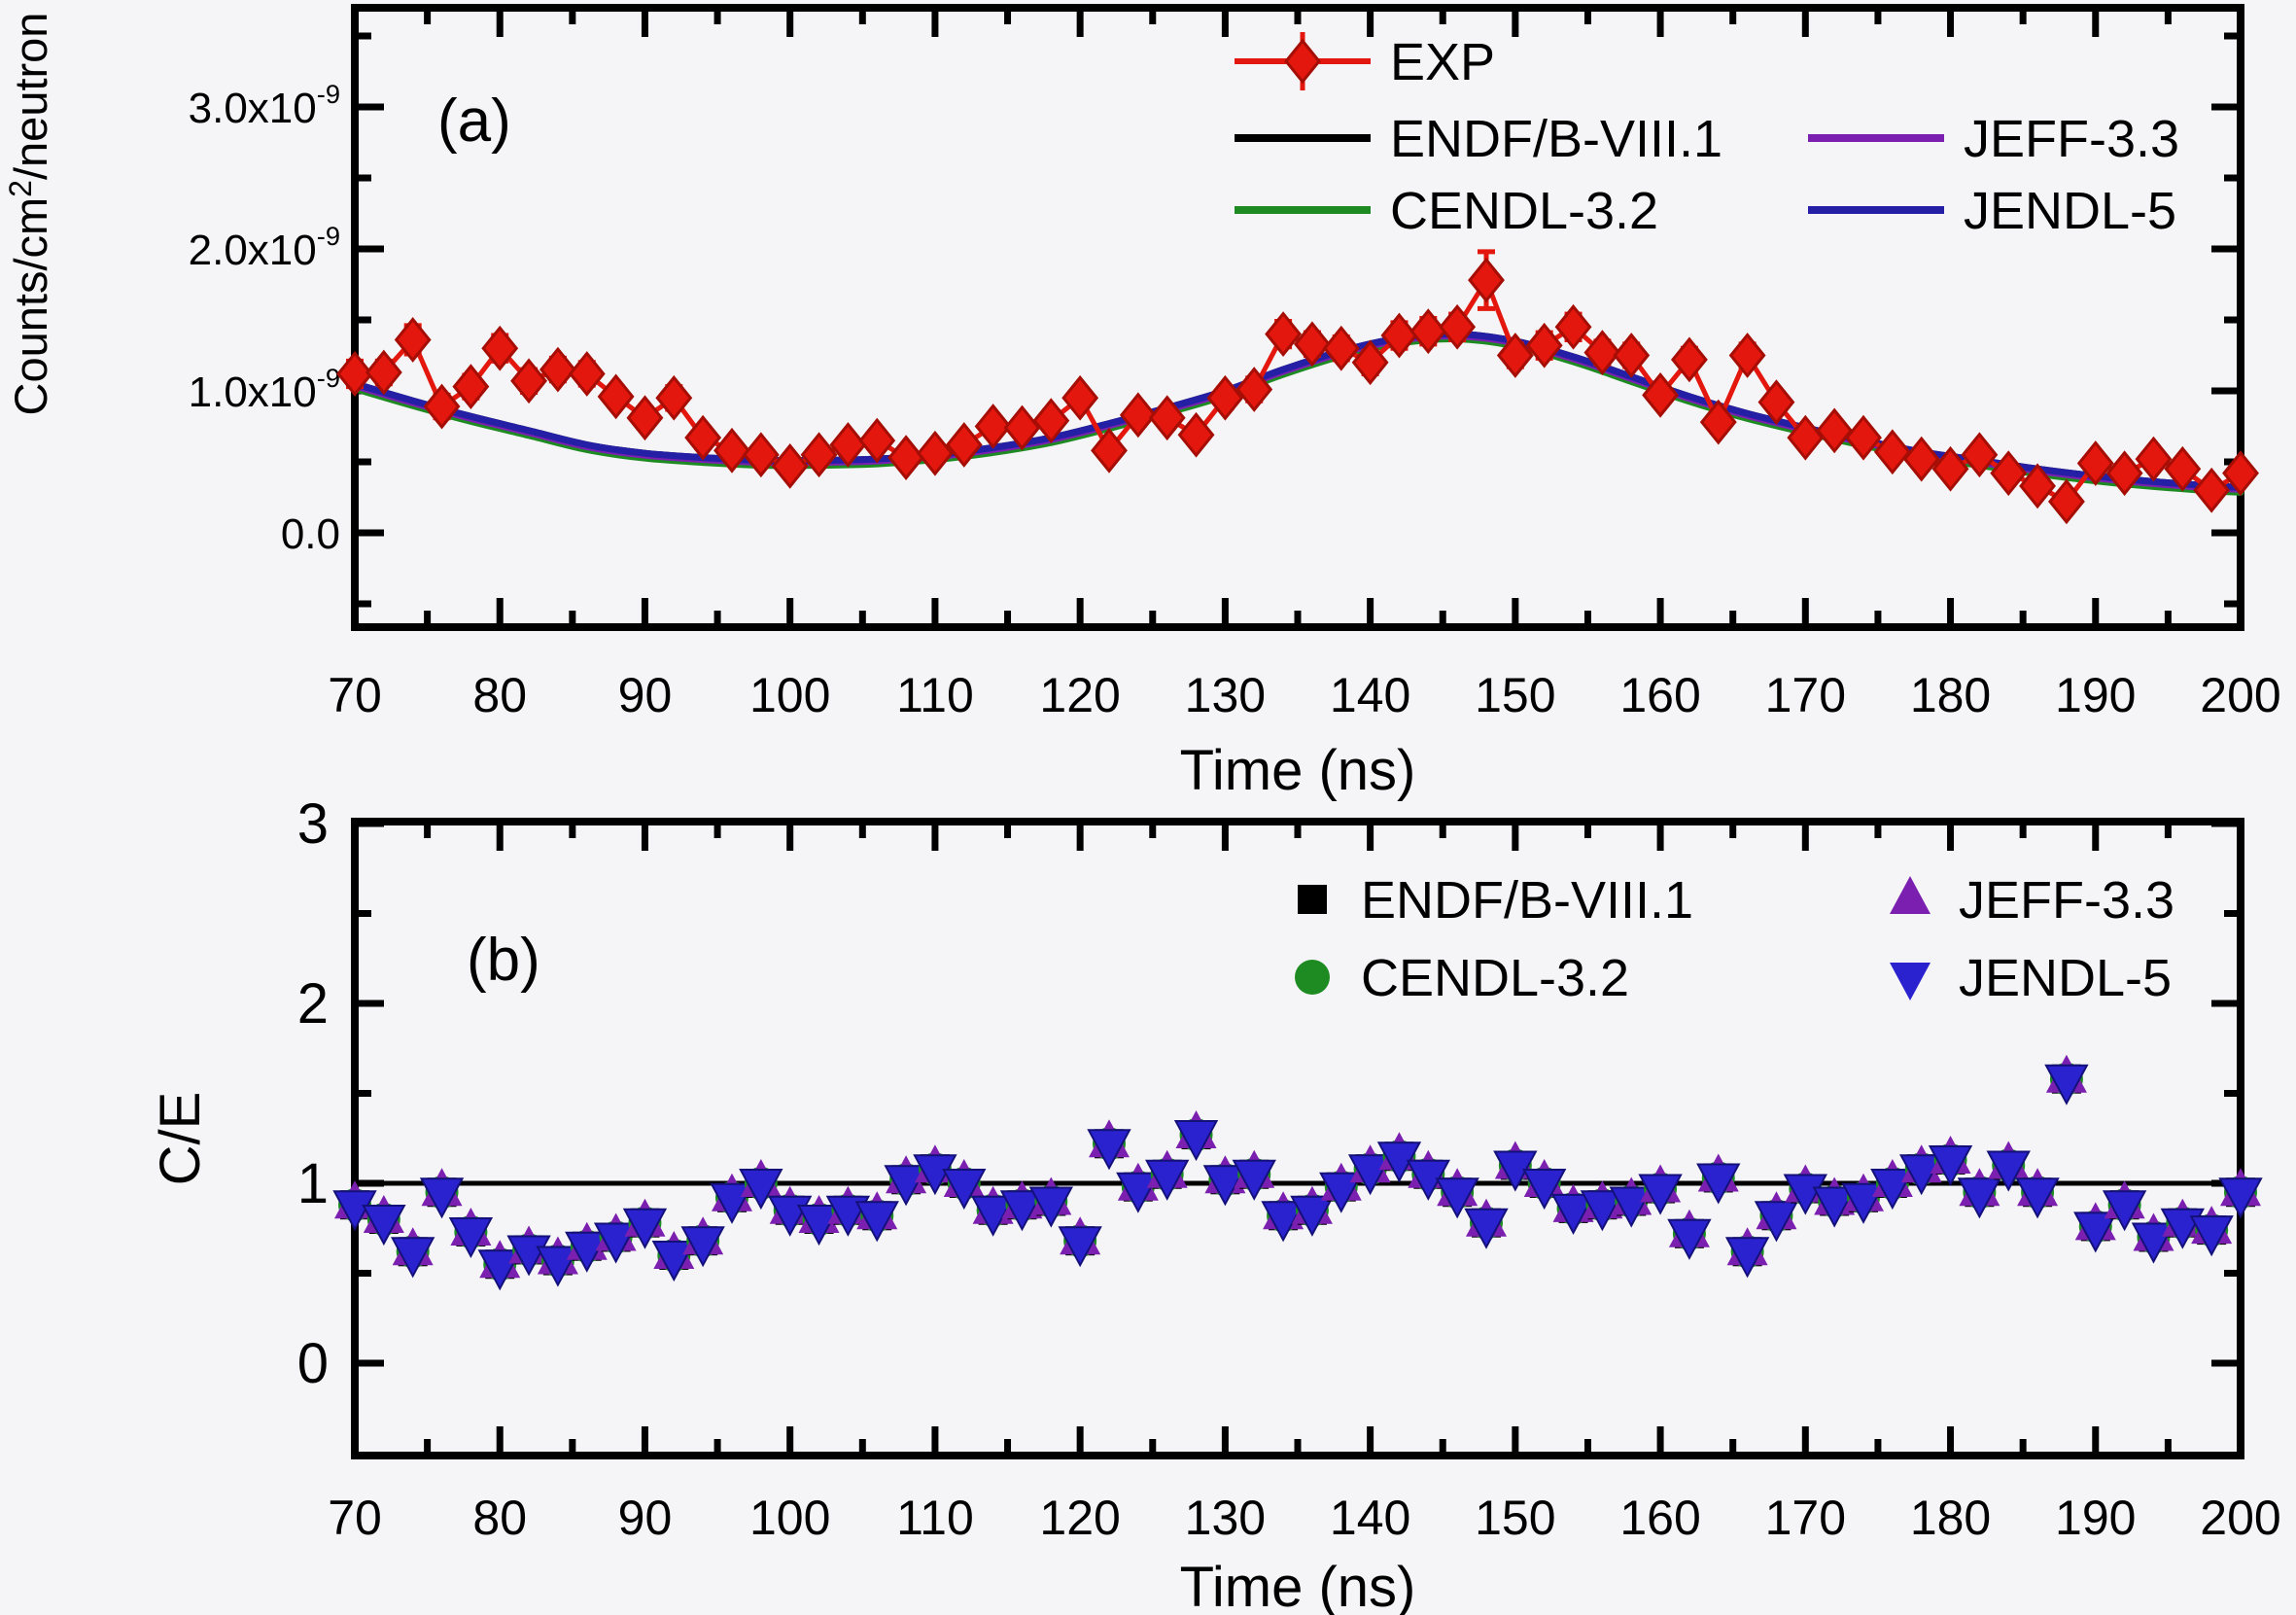  I want to click on legend-label-jendl-b: JENDL-5, so click(2065, 978).